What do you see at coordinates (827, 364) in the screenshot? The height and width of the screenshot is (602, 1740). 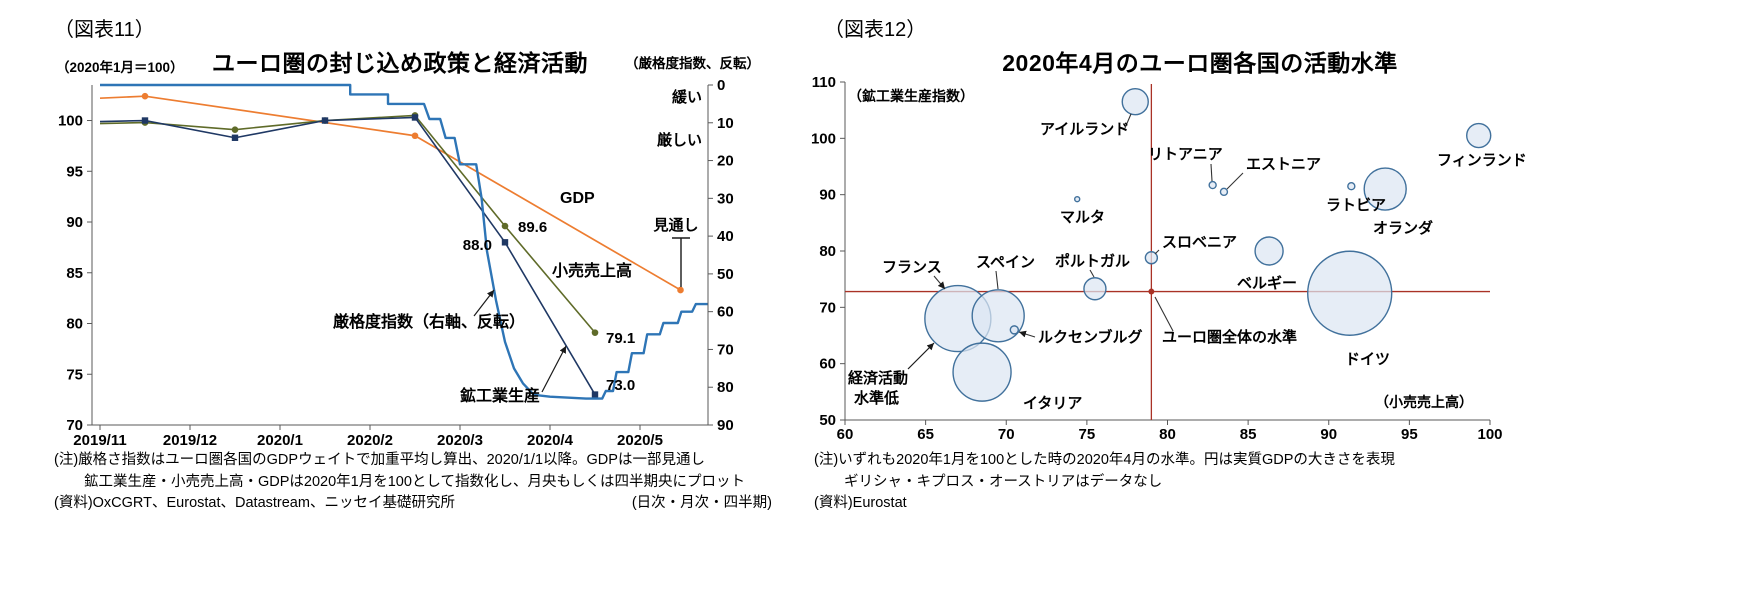 I see `fig12-y-tick-60: 60` at bounding box center [827, 364].